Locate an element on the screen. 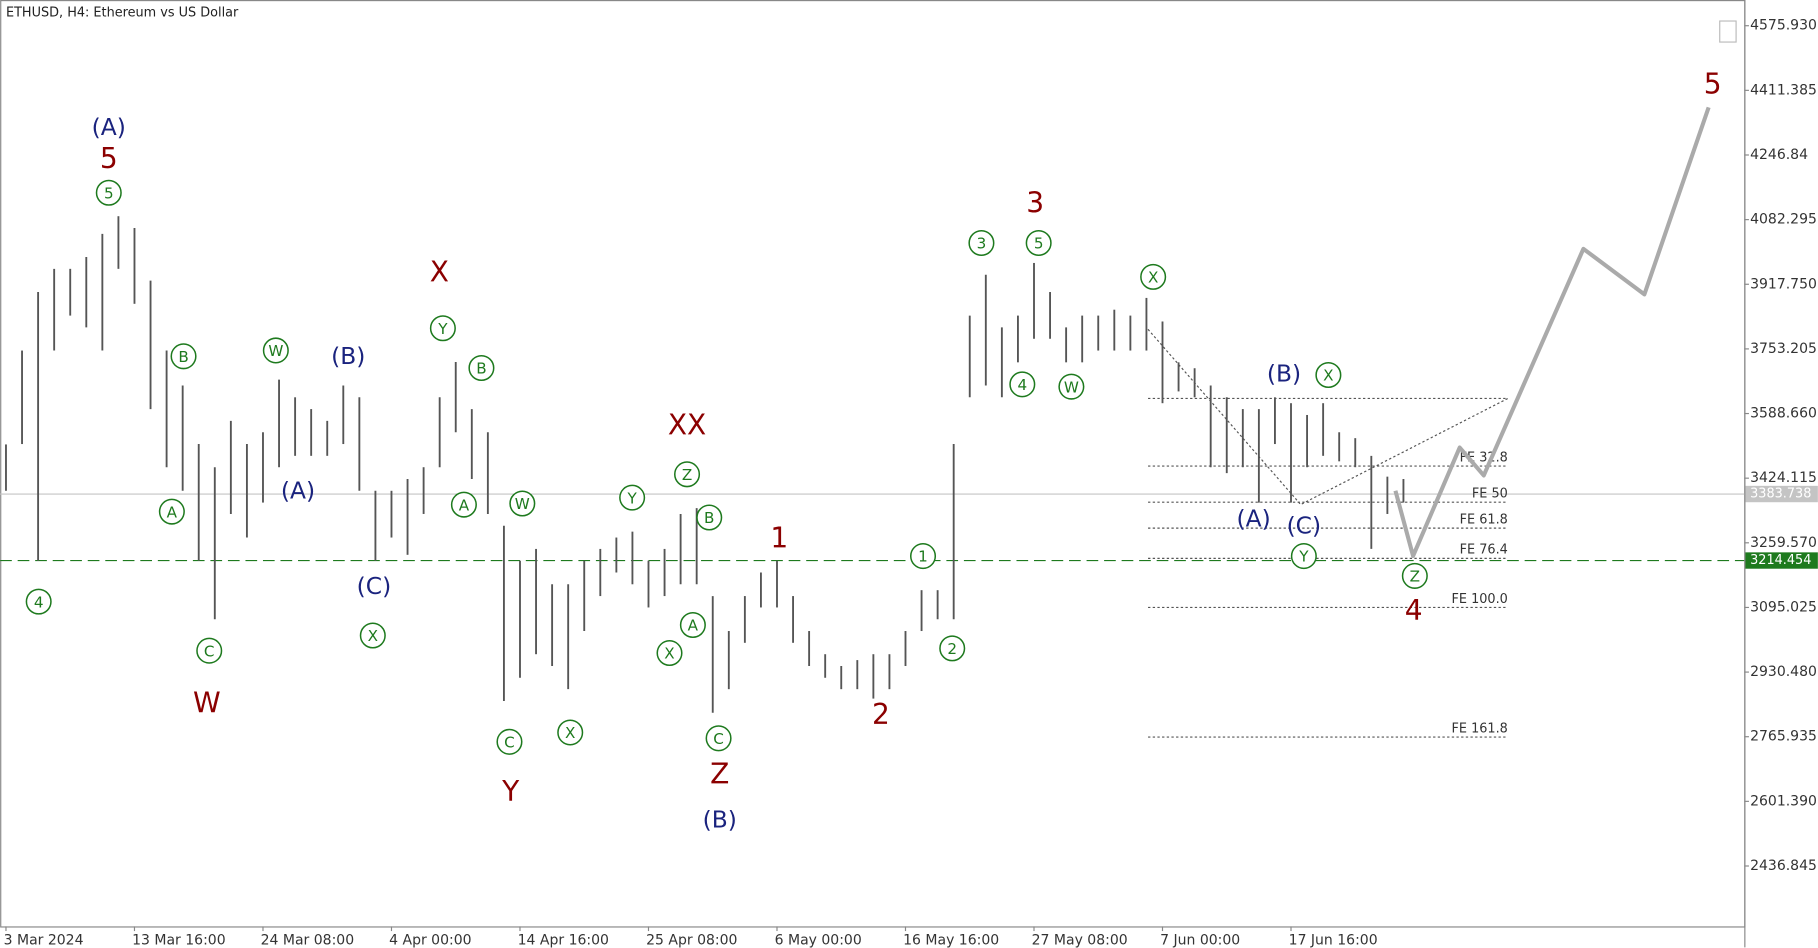 The image size is (1818, 948). fib-label: FE 161.8 is located at coordinates (1479, 728).